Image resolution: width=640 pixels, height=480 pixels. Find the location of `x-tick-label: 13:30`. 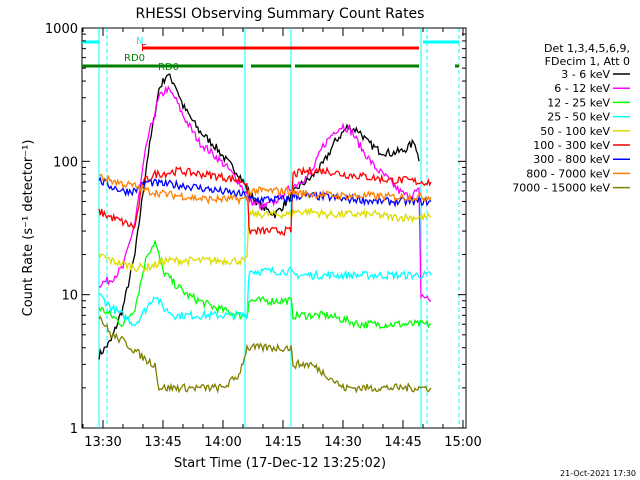

x-tick-label: 13:30 is located at coordinates (102, 442).